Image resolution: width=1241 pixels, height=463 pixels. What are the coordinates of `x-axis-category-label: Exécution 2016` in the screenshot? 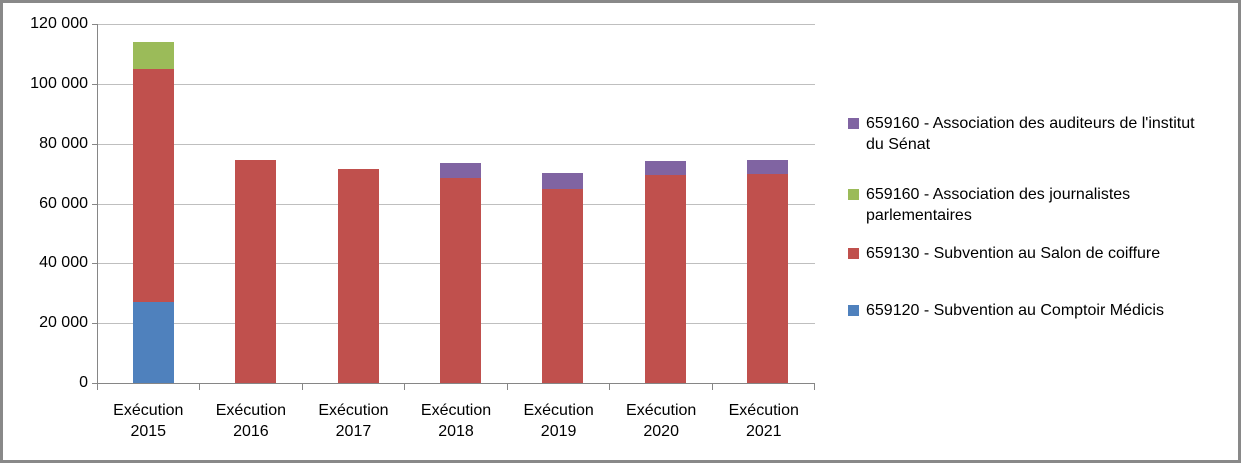 It's located at (251, 421).